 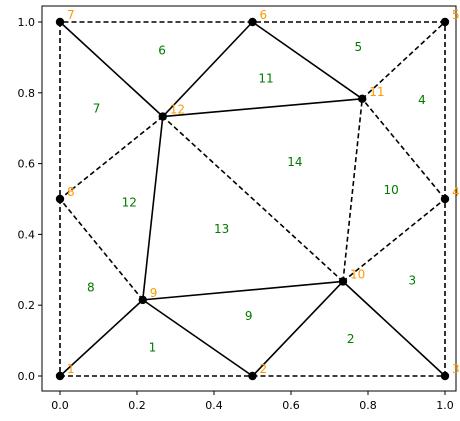 What do you see at coordinates (27, 305) in the screenshot?
I see `y-tick-label: 0.2` at bounding box center [27, 305].